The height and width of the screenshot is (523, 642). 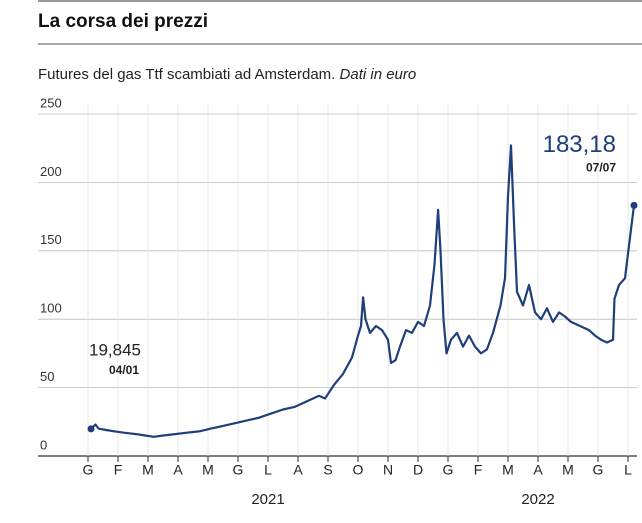 I want to click on x-tick-label: N, so click(x=388, y=470).